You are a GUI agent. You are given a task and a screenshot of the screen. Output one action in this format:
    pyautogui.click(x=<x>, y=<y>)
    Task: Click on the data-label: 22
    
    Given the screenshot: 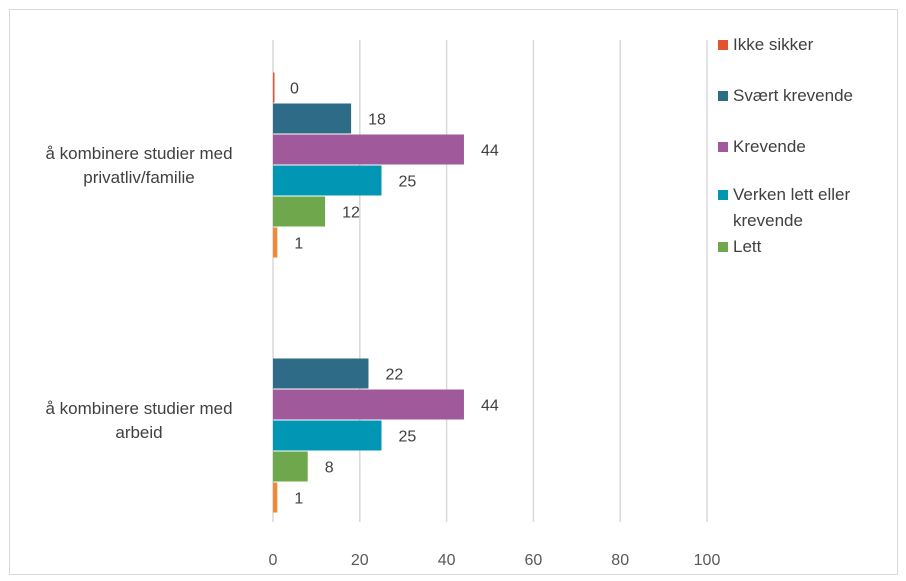 What is the action you would take?
    pyautogui.click(x=394, y=375)
    